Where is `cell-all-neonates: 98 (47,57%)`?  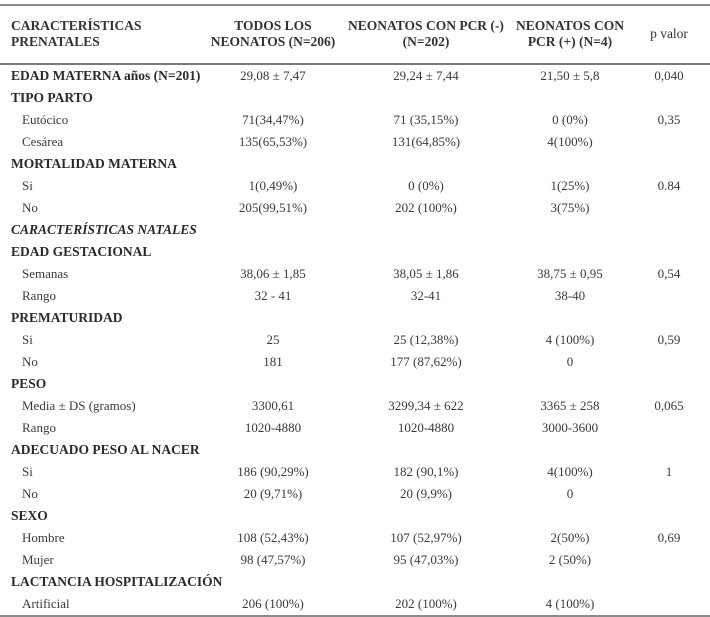
cell-all-neonates: 98 (47,57%) is located at coordinates (273, 559).